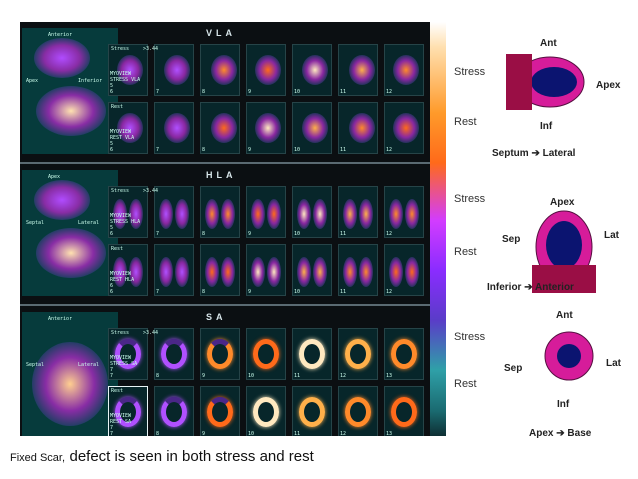 Image resolution: width=638 pixels, height=479 pixels. Describe the element at coordinates (559, 153) in the screenshot. I see `vla-caption-right: Lateral` at that location.